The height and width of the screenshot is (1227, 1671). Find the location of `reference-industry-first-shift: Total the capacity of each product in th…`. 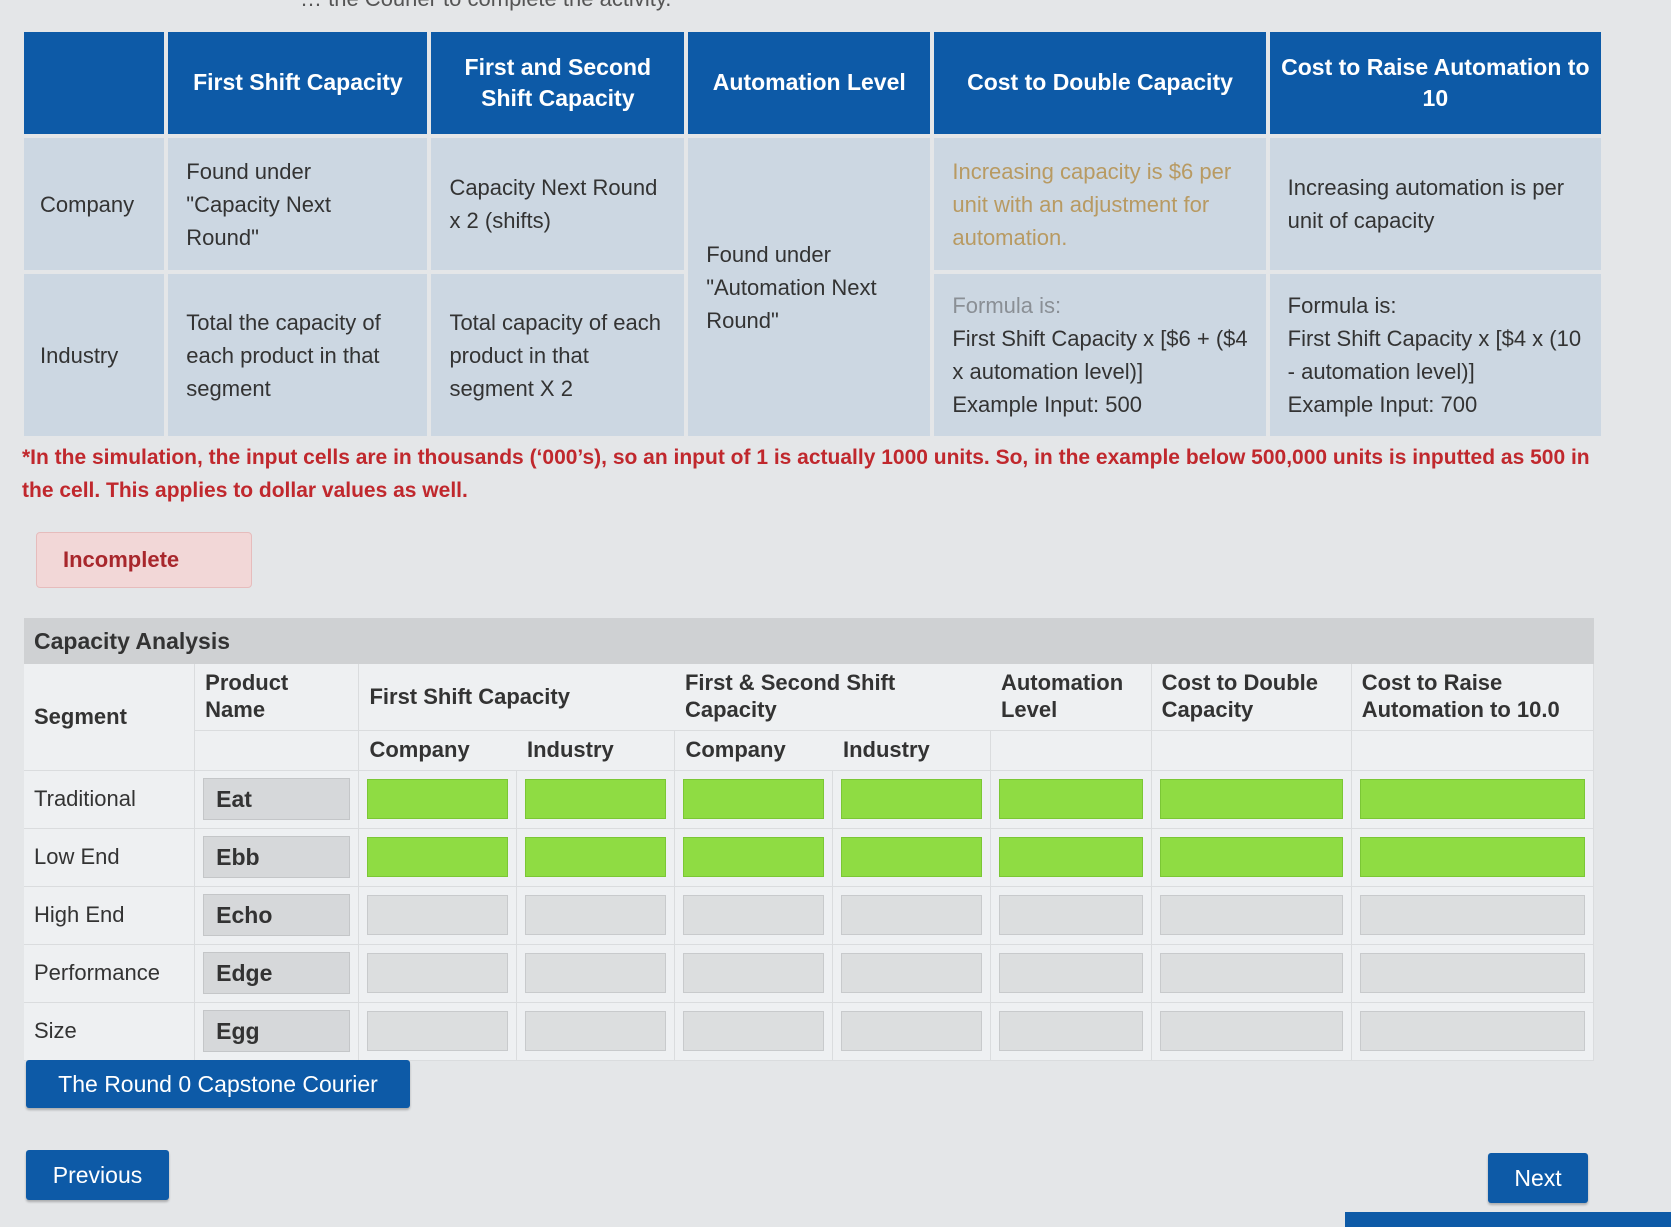

reference-industry-first-shift: Total the capacity of each product in th… is located at coordinates (298, 355).